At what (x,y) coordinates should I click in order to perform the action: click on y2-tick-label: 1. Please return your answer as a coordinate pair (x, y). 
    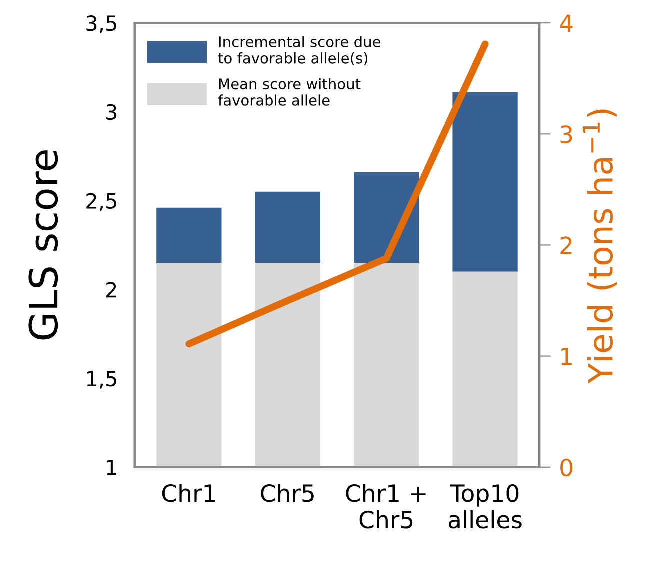
    Looking at the image, I should click on (567, 357).